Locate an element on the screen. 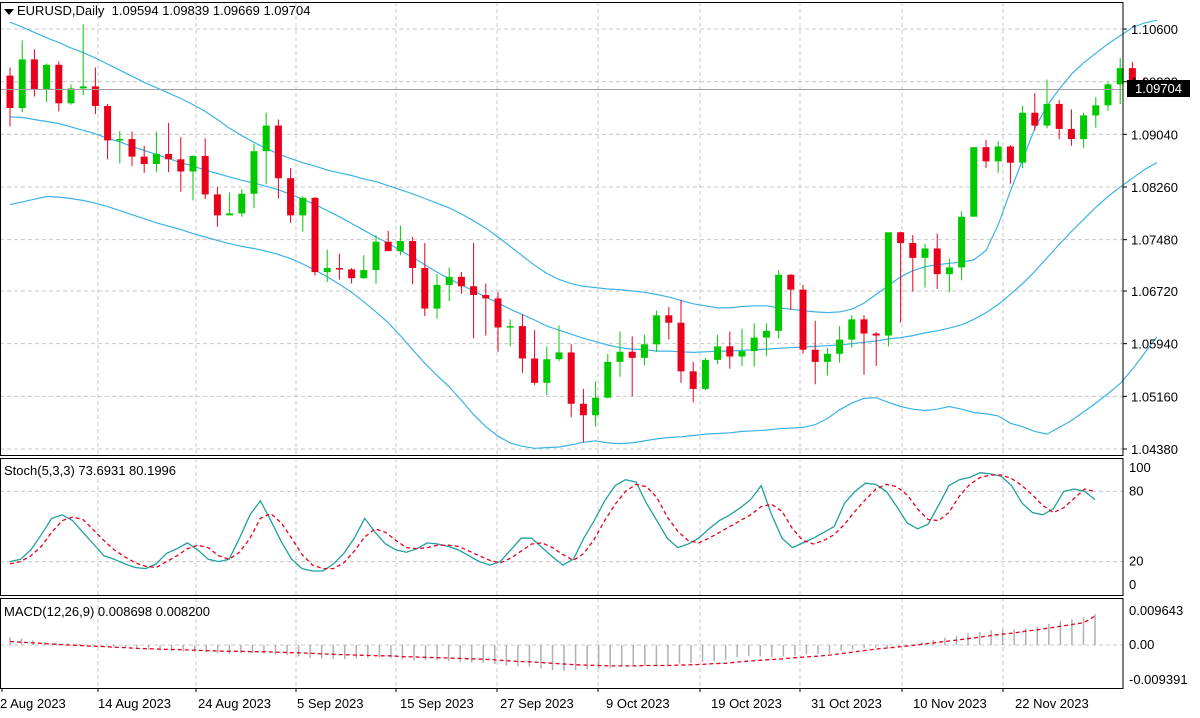  date-tick-label: 24 Aug 2023 is located at coordinates (234, 703).